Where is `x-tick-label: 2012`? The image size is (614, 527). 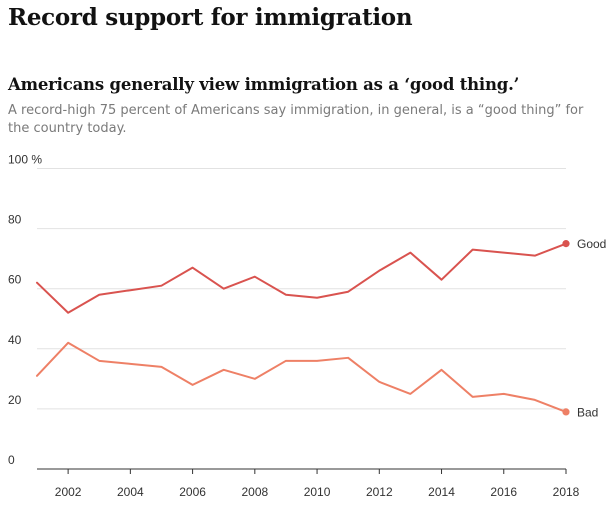
x-tick-label: 2012 is located at coordinates (379, 492).